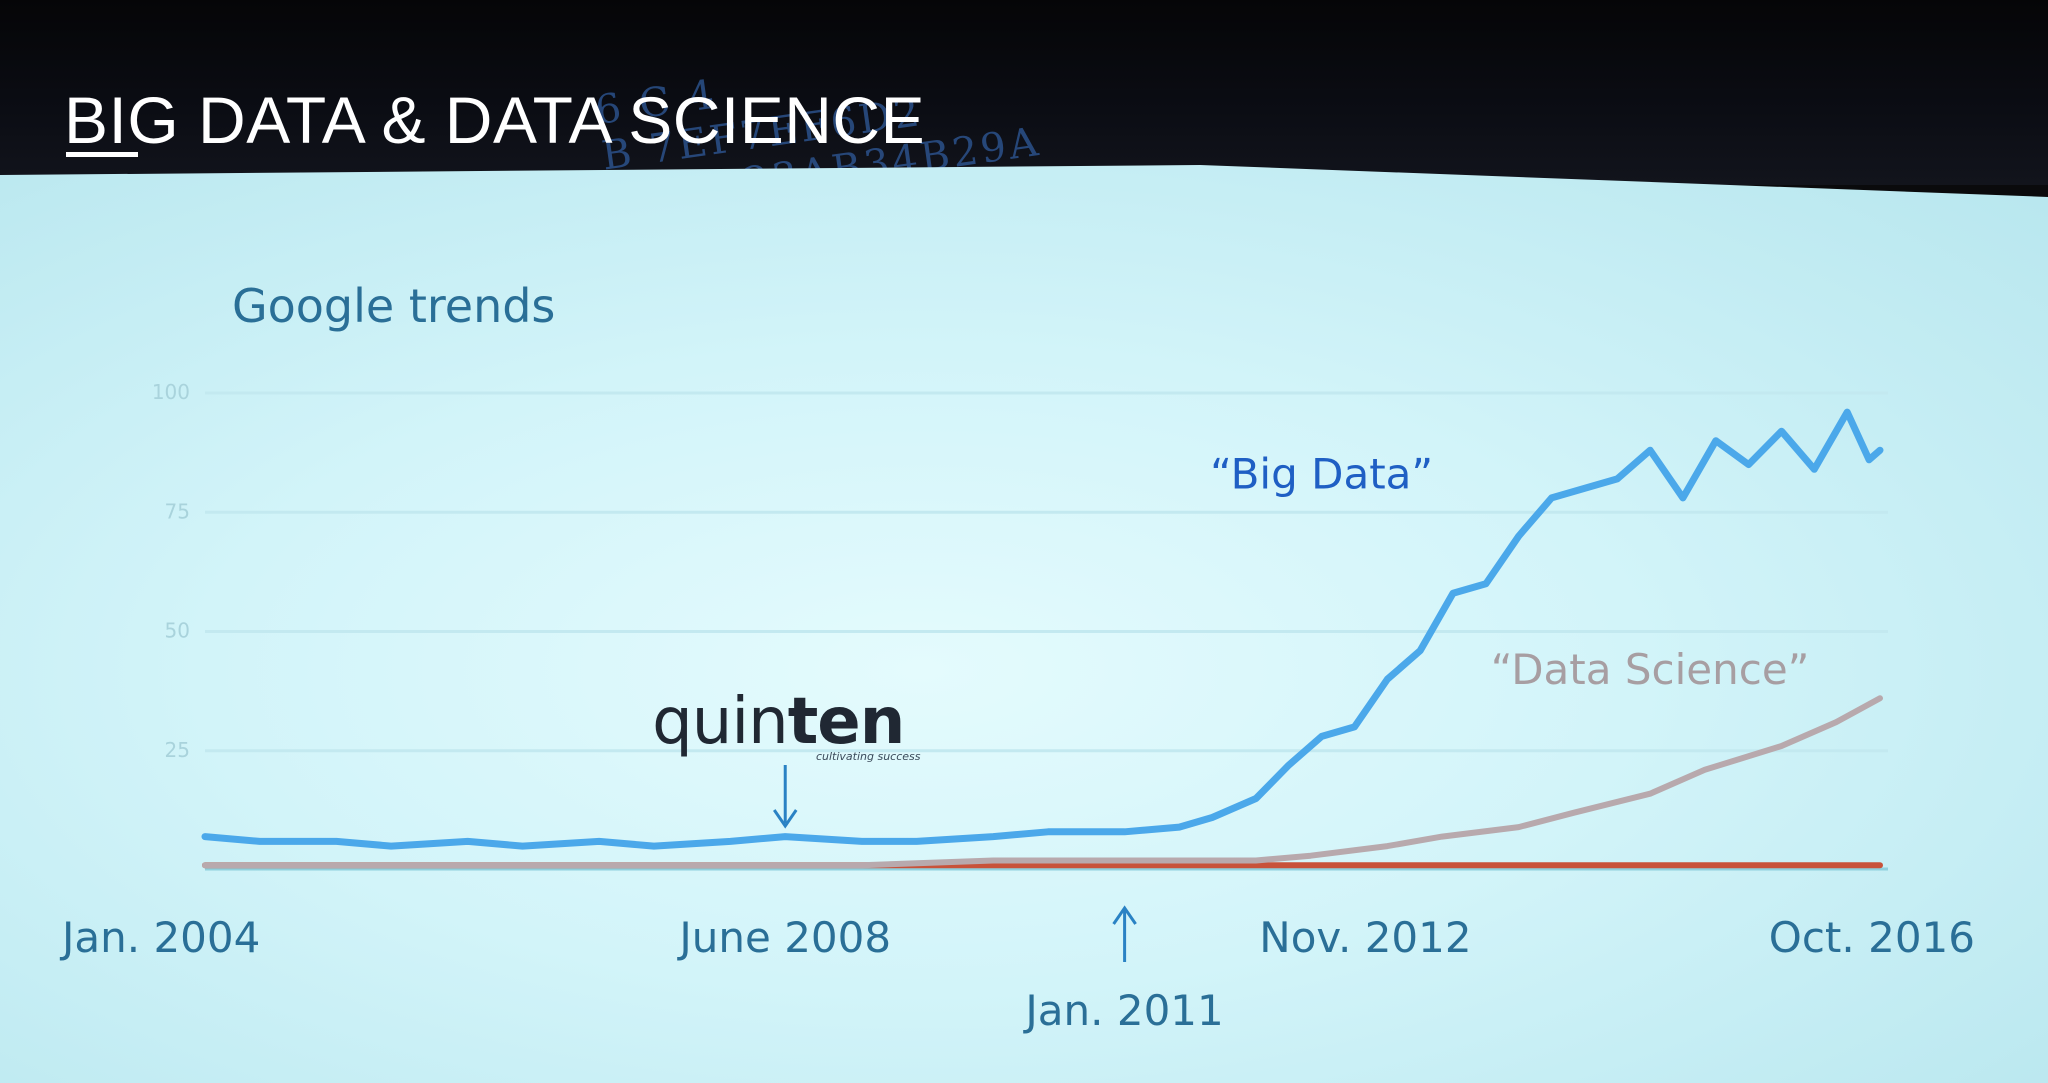 Image resolution: width=2048 pixels, height=1083 pixels. I want to click on y-tick-label: 25, so click(177, 750).